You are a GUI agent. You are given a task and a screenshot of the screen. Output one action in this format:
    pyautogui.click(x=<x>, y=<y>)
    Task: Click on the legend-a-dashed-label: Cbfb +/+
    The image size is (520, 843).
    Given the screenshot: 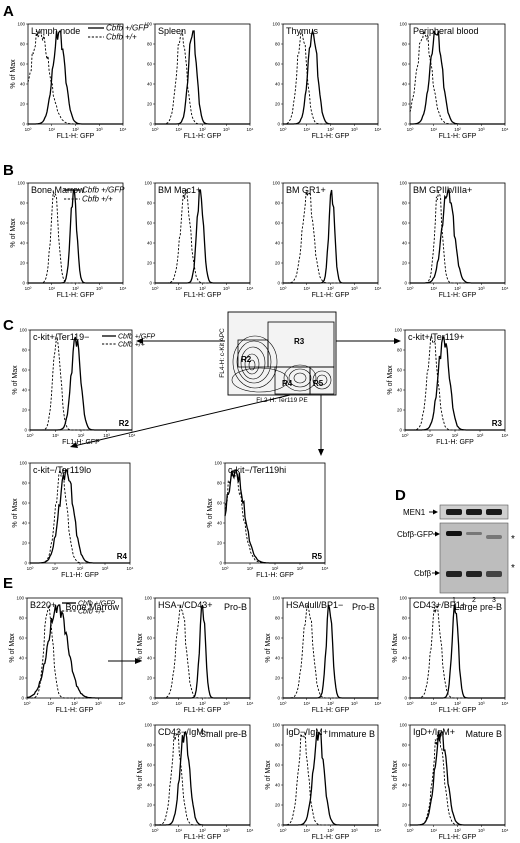 What is the action you would take?
    pyautogui.click(x=121, y=37)
    